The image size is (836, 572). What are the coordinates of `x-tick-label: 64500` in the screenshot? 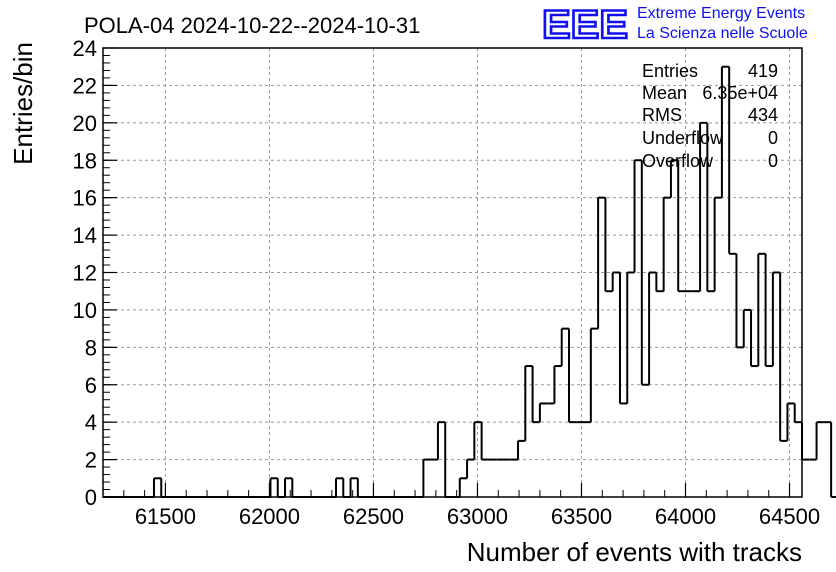 It's located at (789, 516).